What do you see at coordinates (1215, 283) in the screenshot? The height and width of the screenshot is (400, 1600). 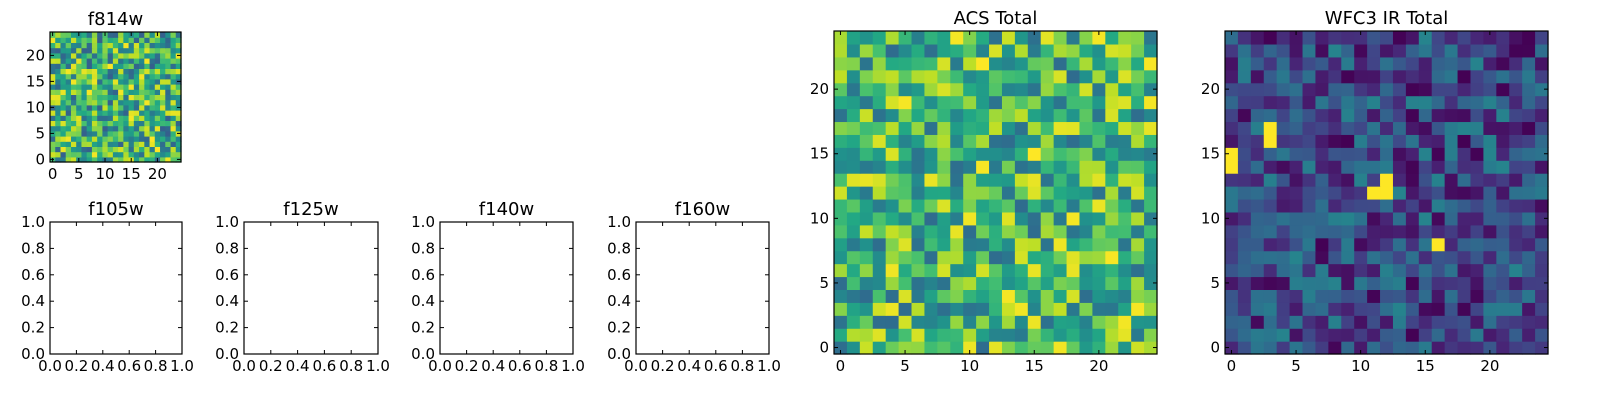 I see `wfc3_ir_total-ytick-label: 5` at bounding box center [1215, 283].